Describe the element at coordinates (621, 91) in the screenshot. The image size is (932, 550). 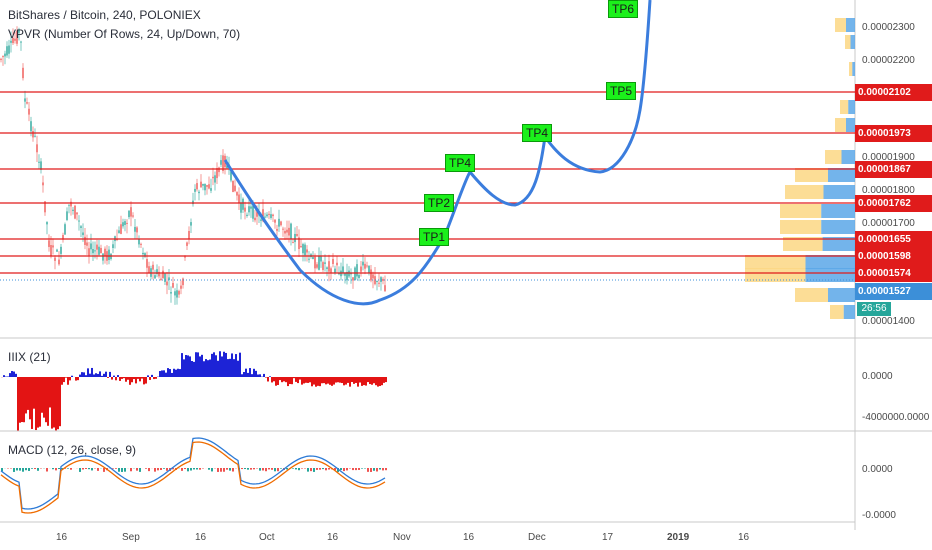
I see `target-label-tp5: TP5` at that location.